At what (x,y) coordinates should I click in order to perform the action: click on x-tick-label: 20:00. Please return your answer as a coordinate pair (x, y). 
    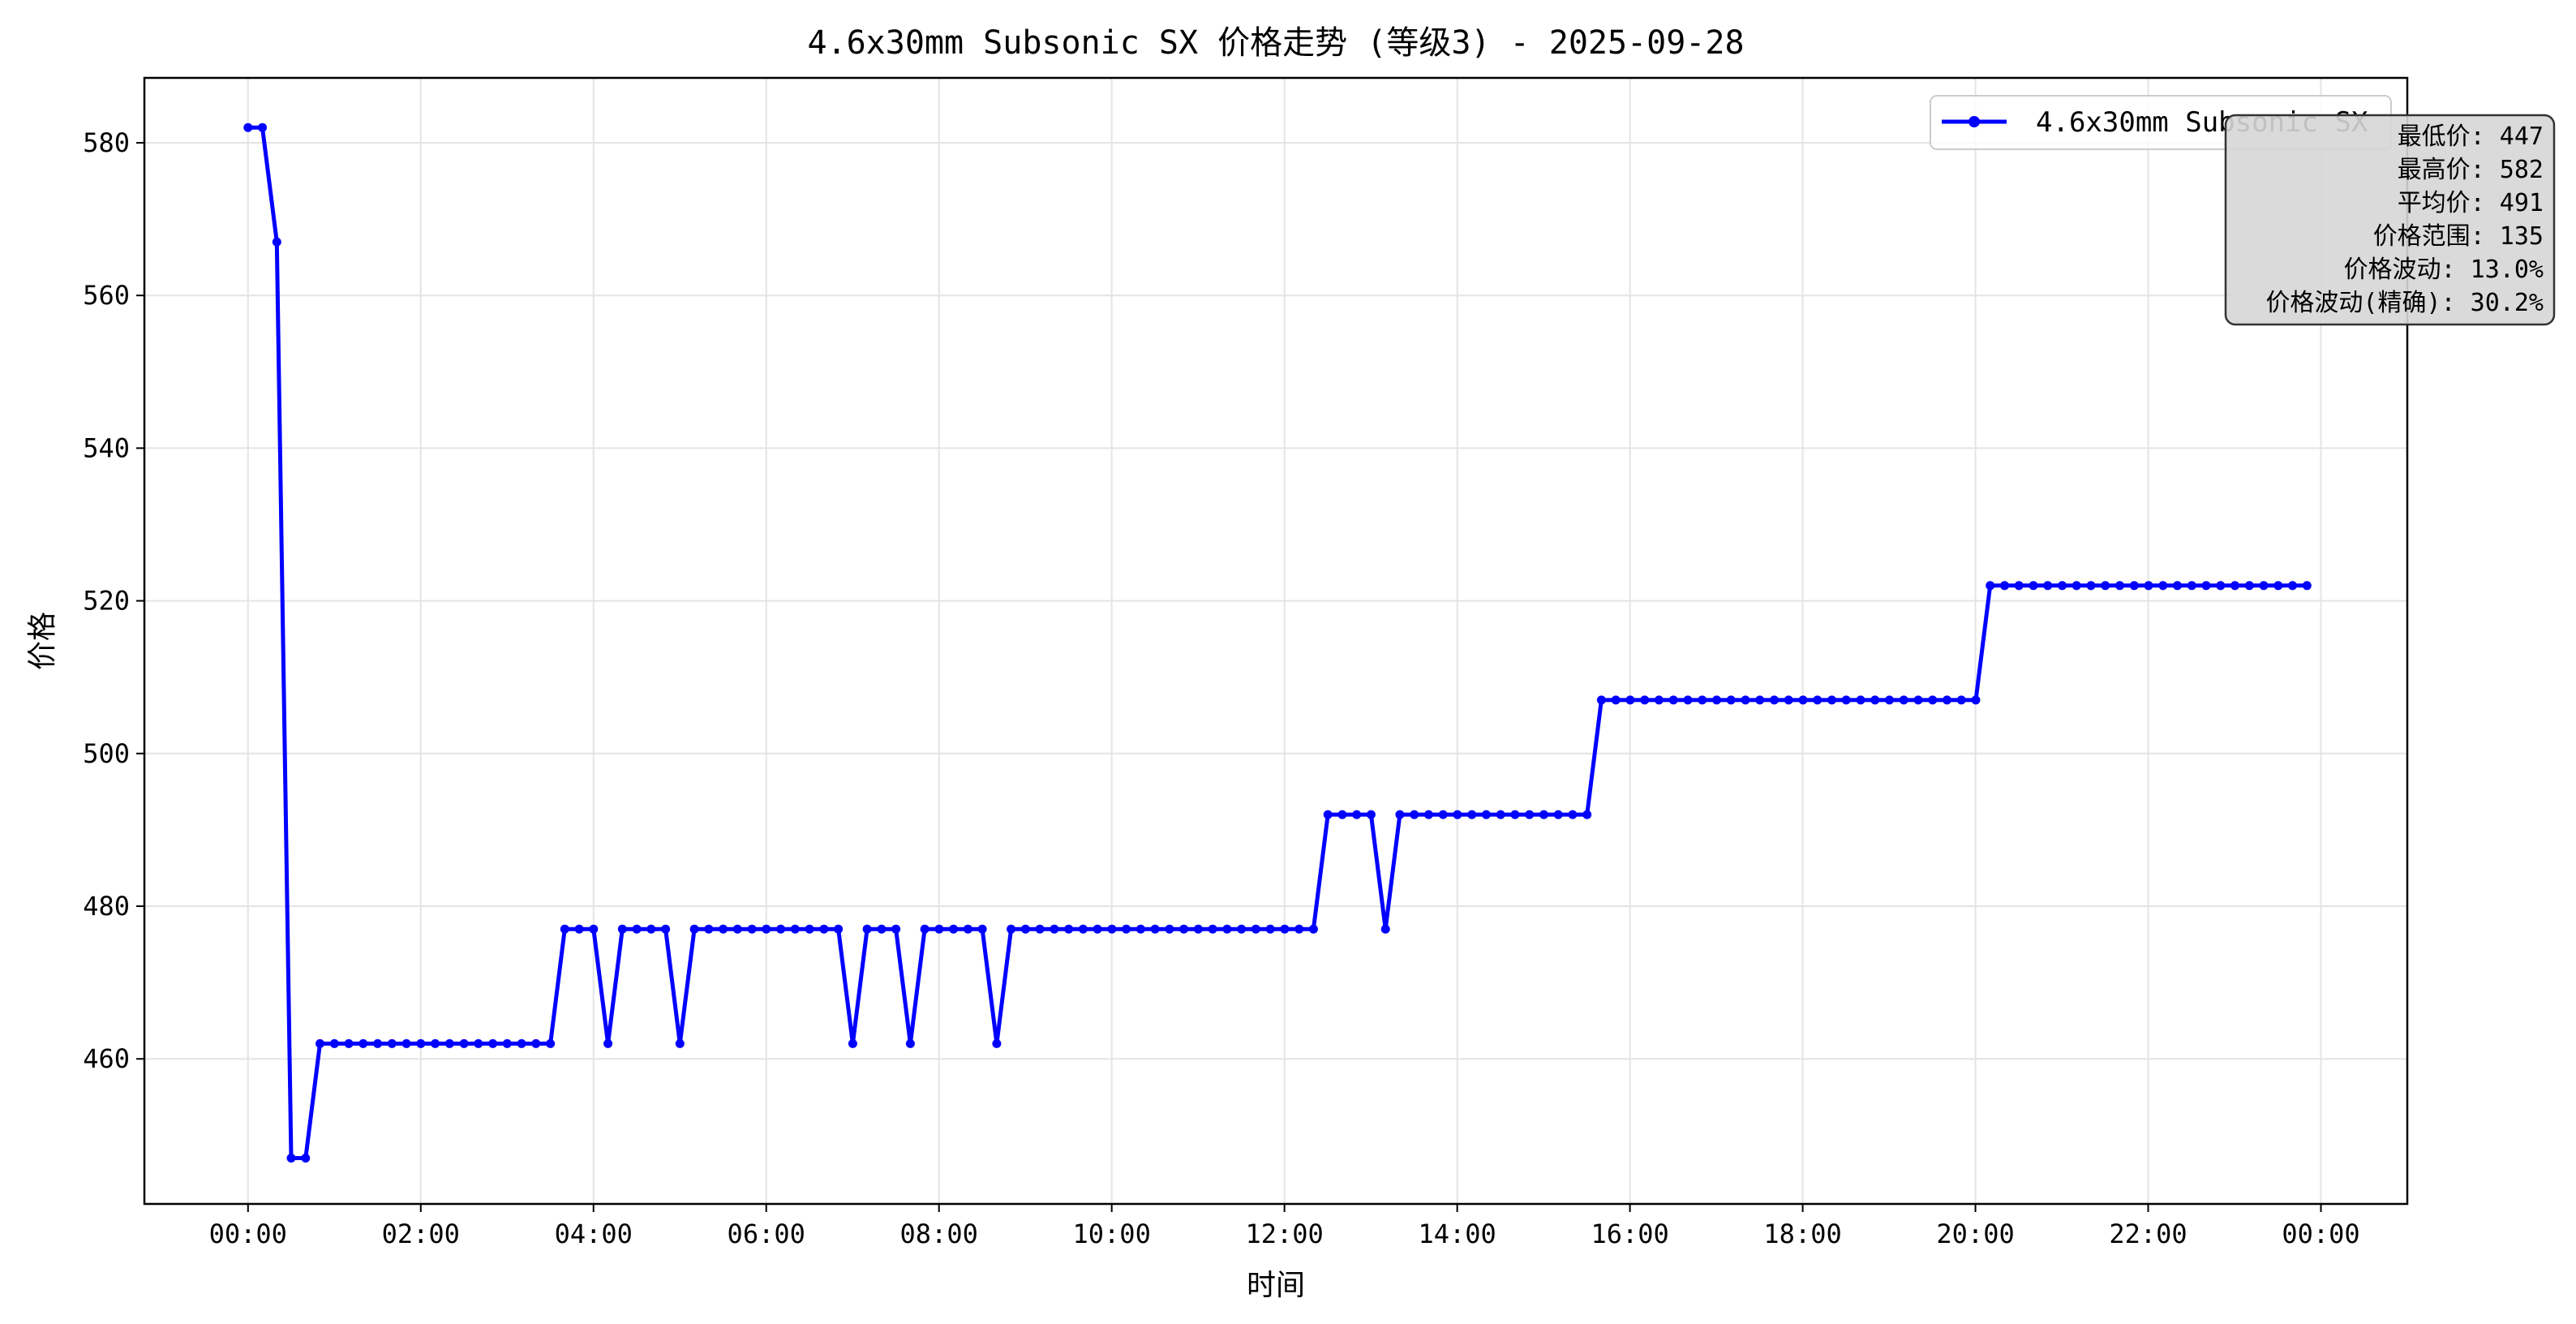
    Looking at the image, I should click on (1975, 1234).